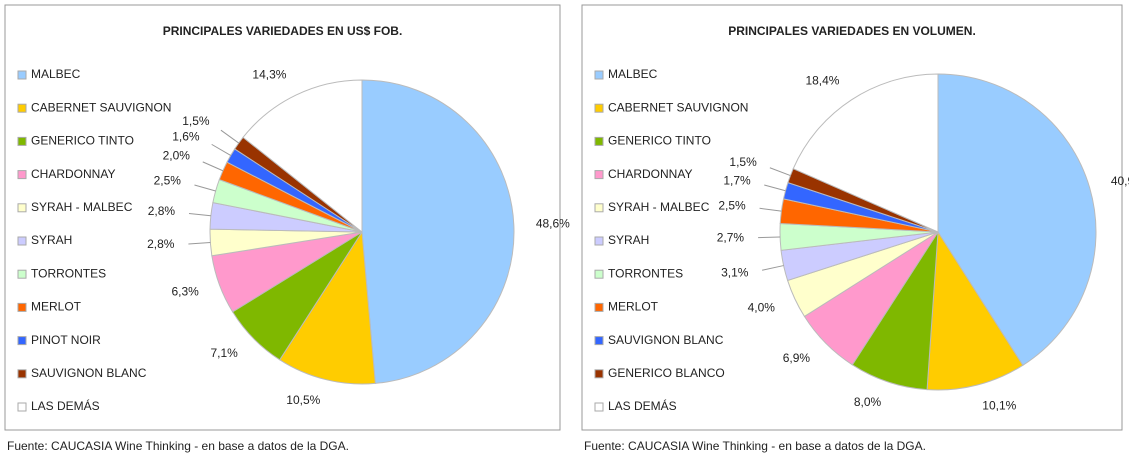  Describe the element at coordinates (177, 155) in the screenshot. I see `data-label: 2,0%` at that location.